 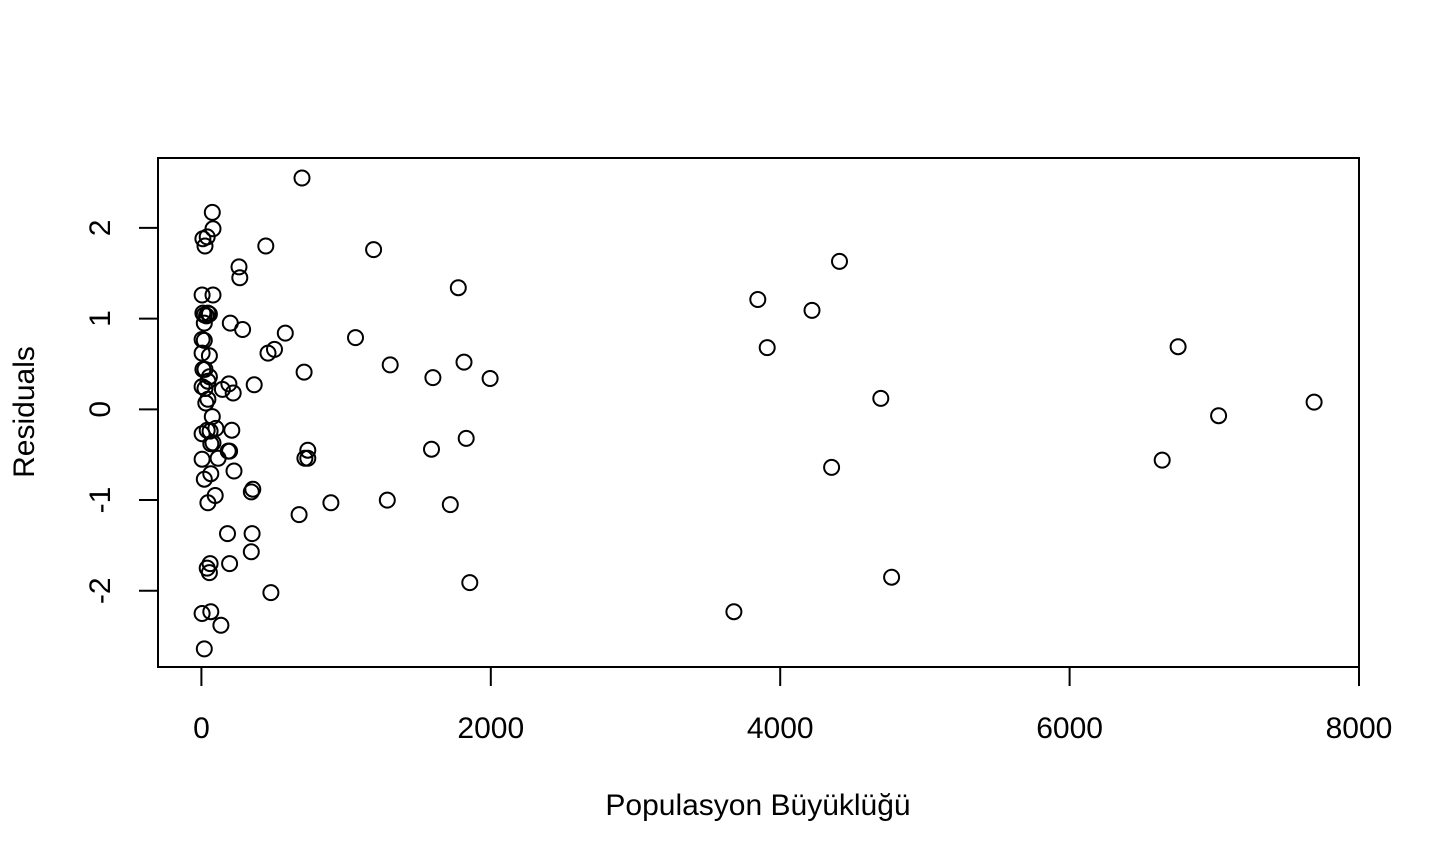 What do you see at coordinates (793, 705) in the screenshot?
I see `x-axis: 0 2000 4000 6000 8000` at bounding box center [793, 705].